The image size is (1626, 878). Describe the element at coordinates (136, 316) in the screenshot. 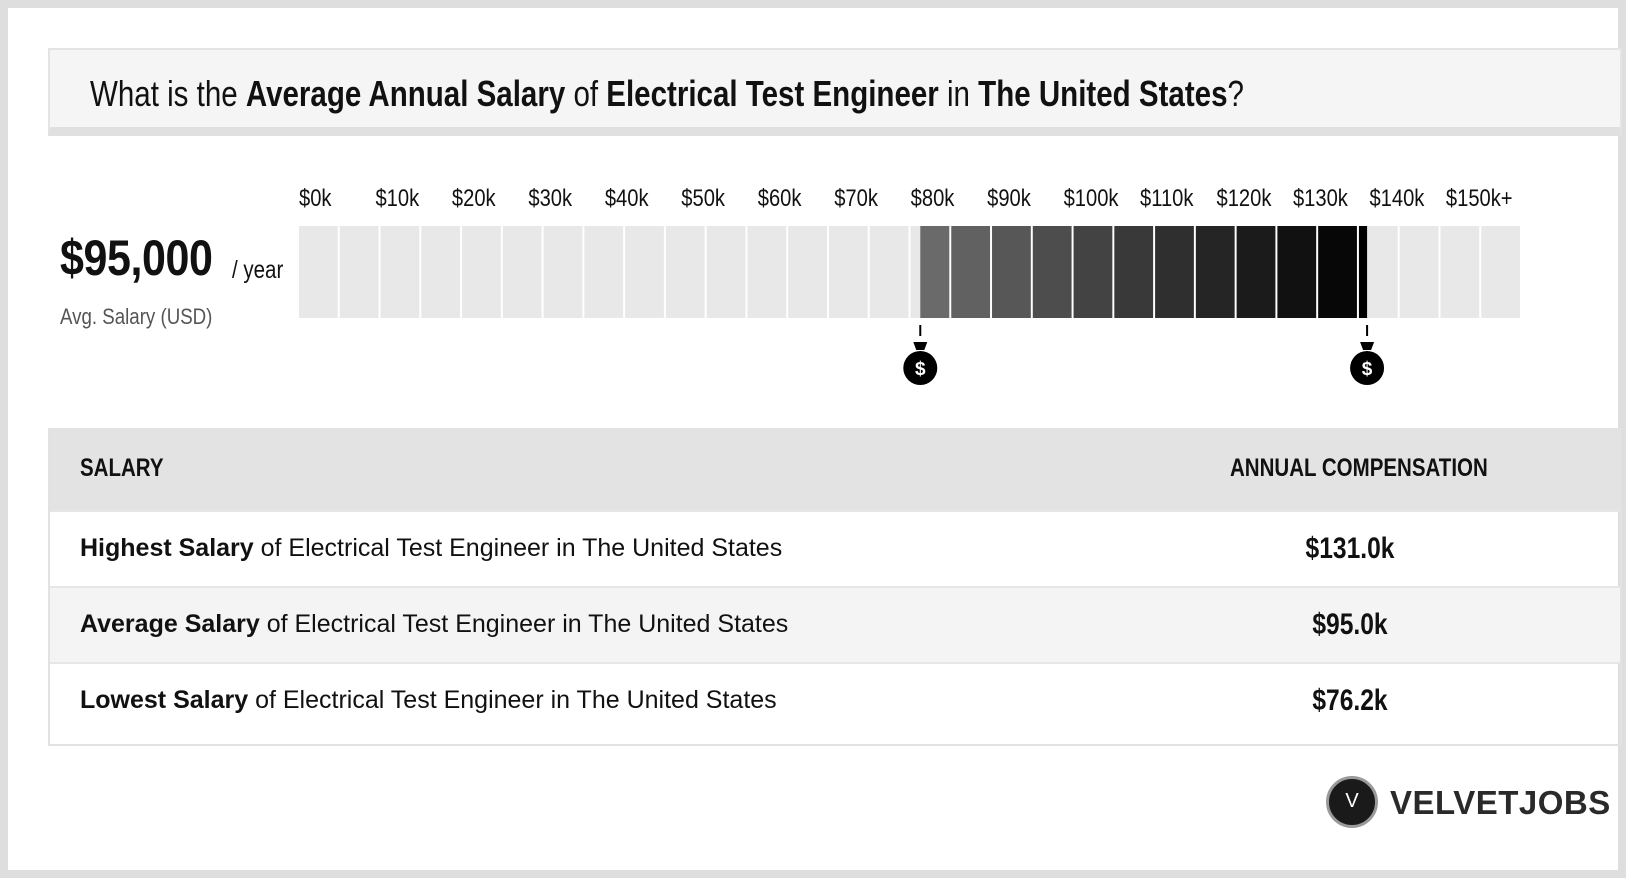

I see `average-salary-label: Avg. Salary (USD)` at that location.